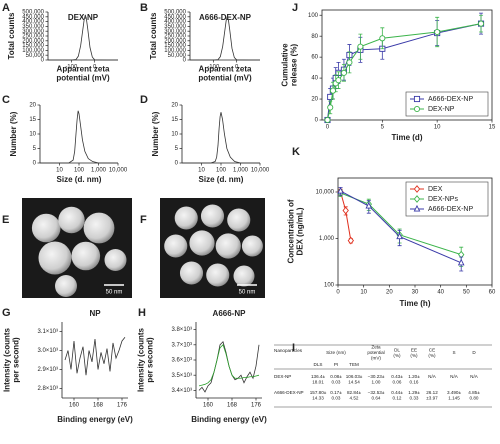 This screenshot has height=444, width=500. I want to click on y-tick-label: 2.8×10³, so click(47, 389).